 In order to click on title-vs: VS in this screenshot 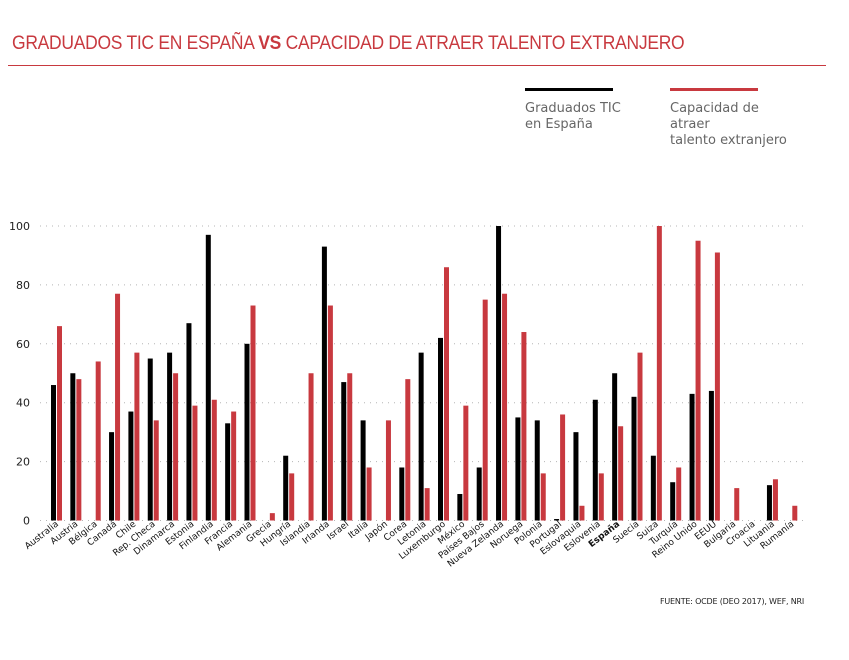, I will do `click(270, 43)`.